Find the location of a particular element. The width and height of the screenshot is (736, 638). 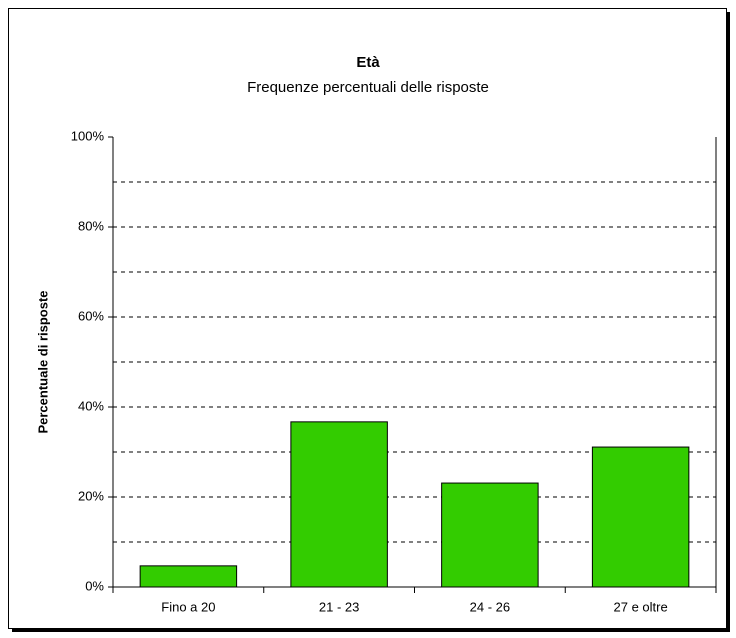

y-tick-label: 40% is located at coordinates (91, 405).